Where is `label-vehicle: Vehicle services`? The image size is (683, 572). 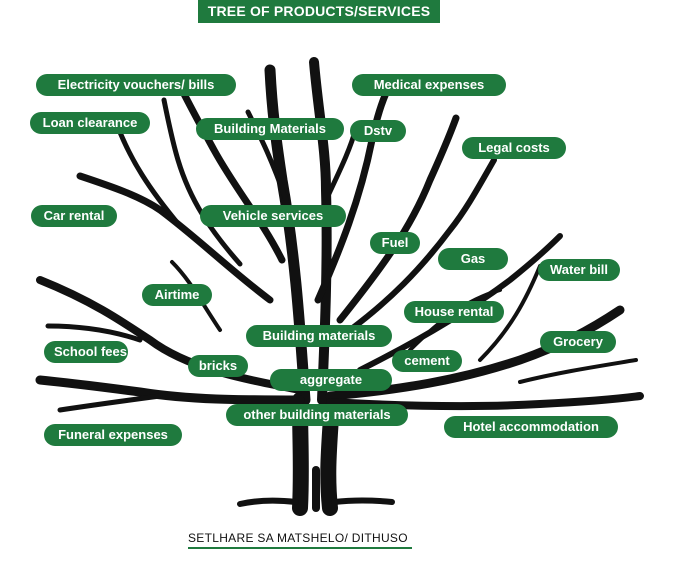
label-vehicle: Vehicle services is located at coordinates (273, 216).